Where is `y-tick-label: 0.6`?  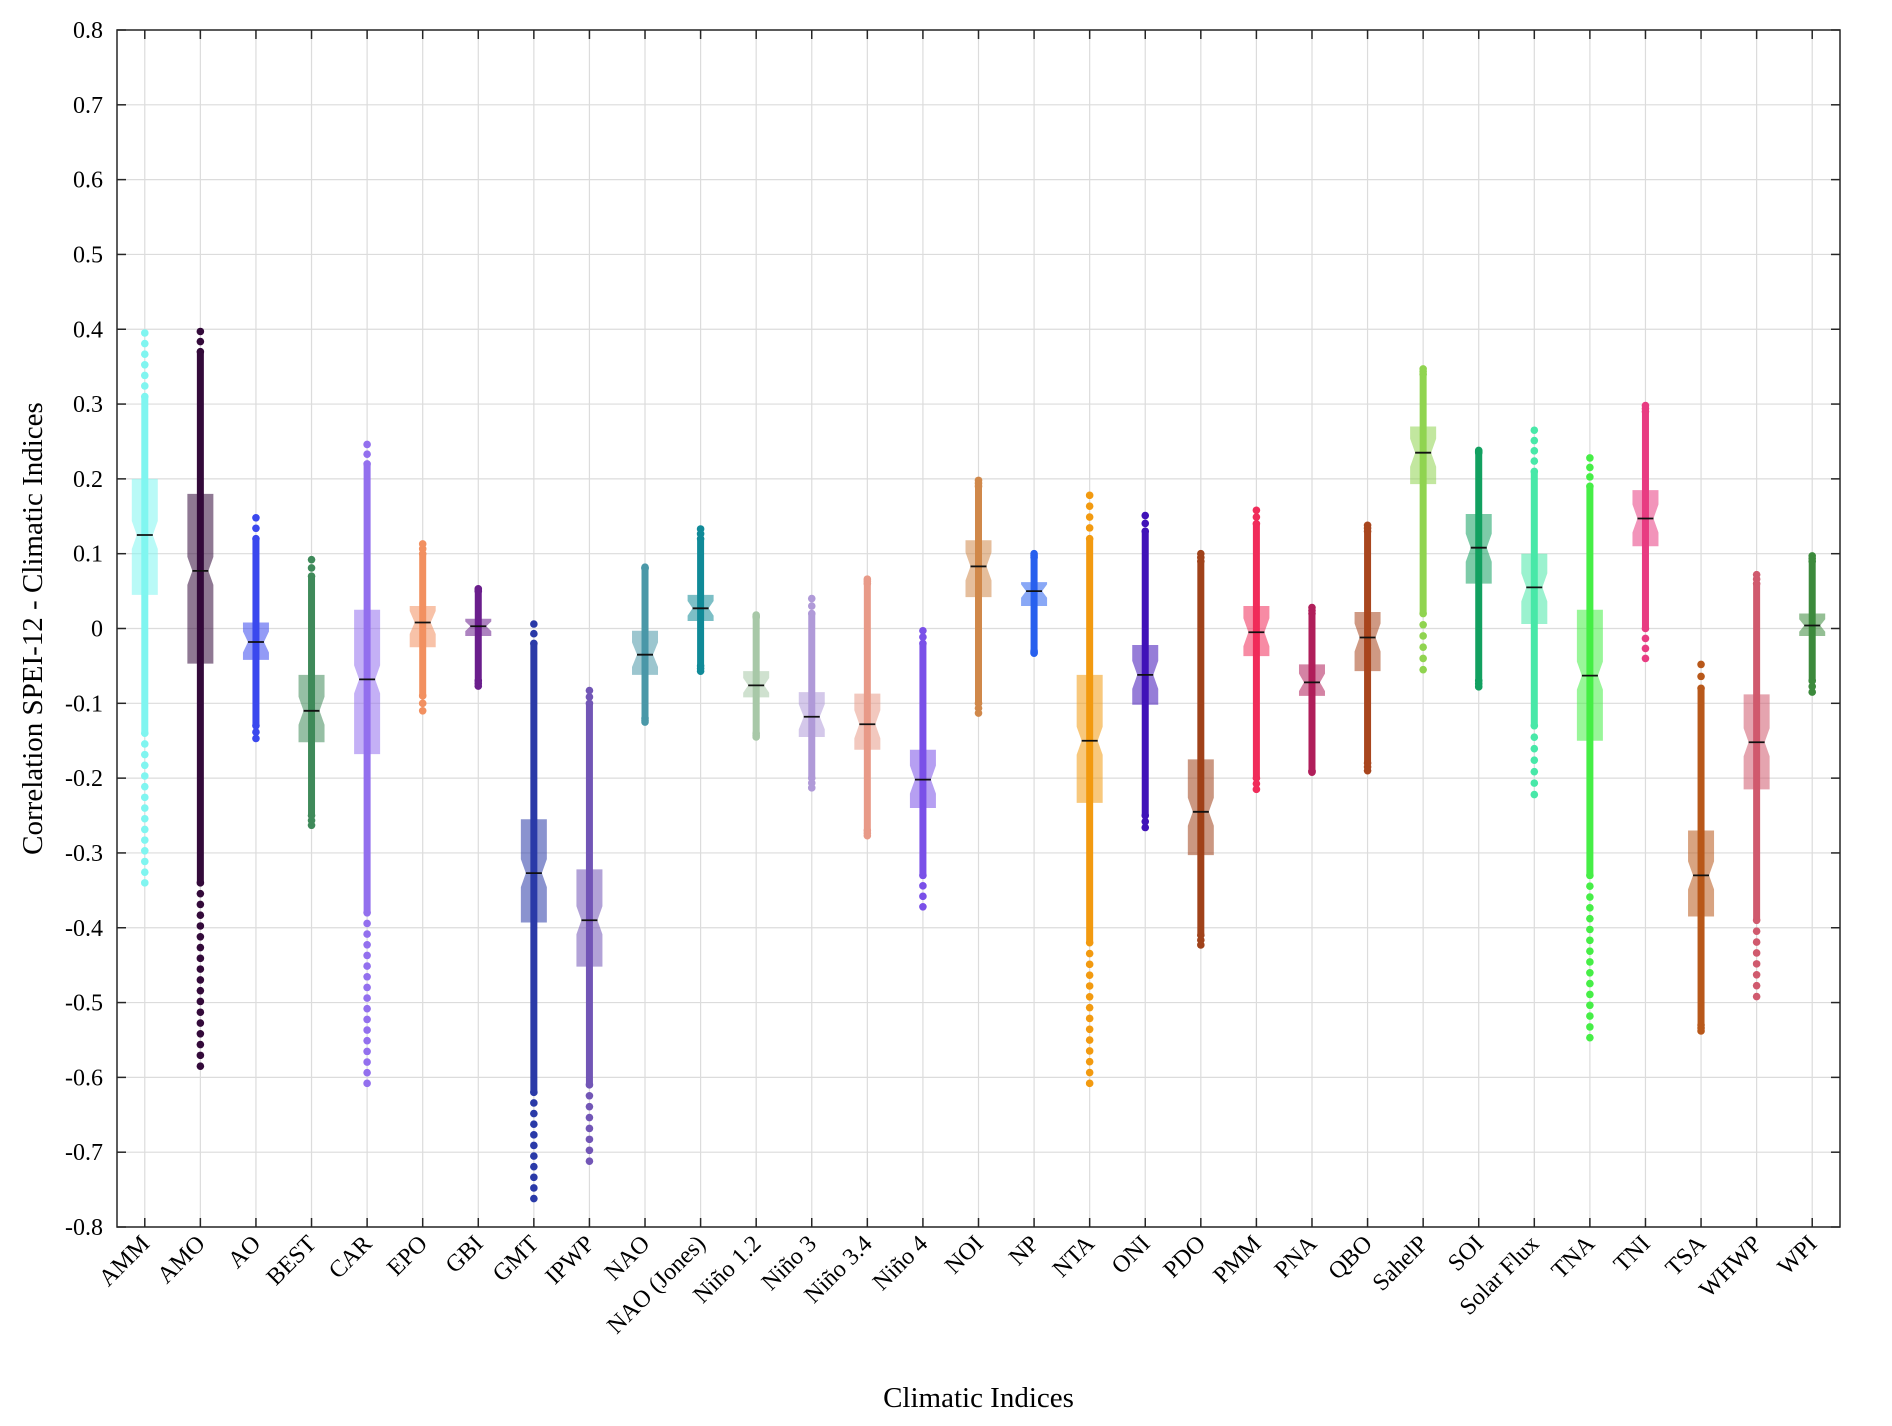
y-tick-label: 0.6 is located at coordinates (88, 181).